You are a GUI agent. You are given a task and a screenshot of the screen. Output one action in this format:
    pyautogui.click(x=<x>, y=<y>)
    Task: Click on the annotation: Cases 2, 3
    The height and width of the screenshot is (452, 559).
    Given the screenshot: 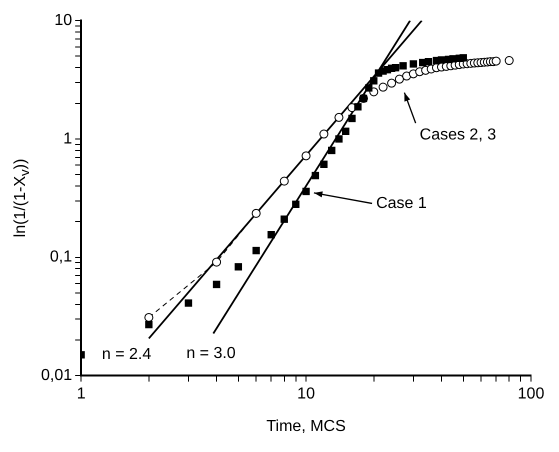 What is the action you would take?
    pyautogui.click(x=458, y=135)
    